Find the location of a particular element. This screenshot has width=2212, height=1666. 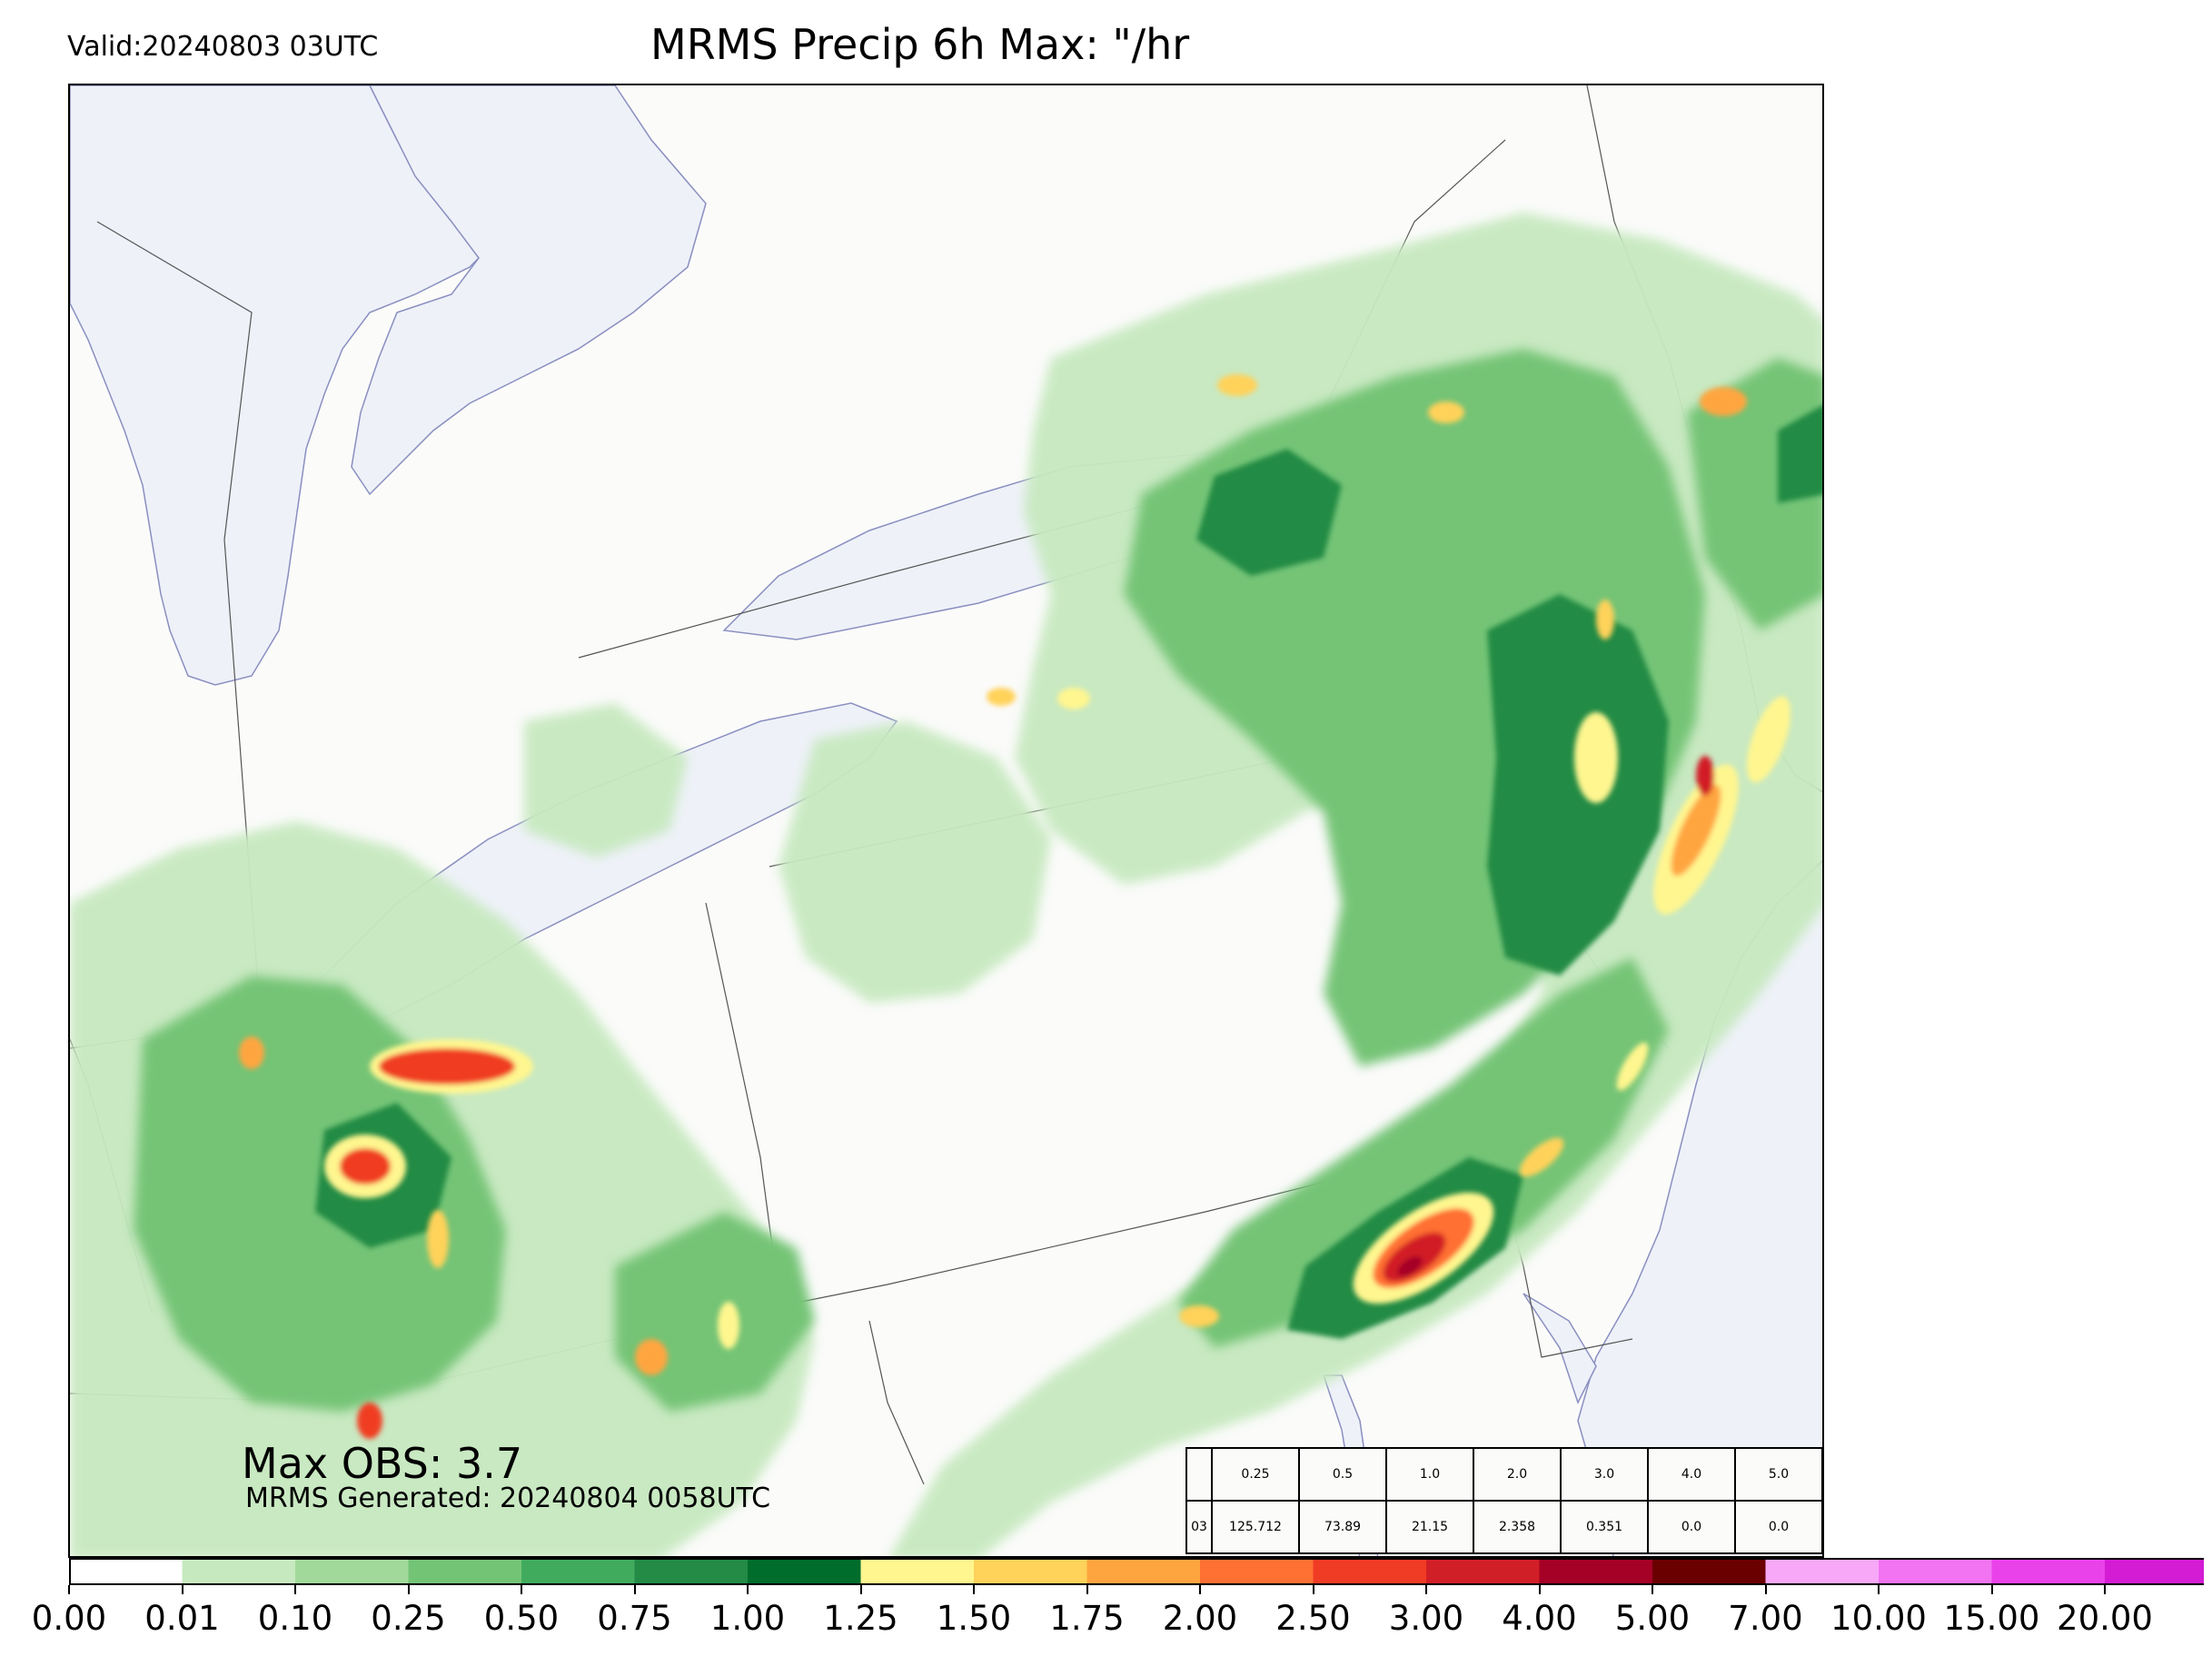

colorbar-tick-label: 0.75 is located at coordinates (634, 1618).